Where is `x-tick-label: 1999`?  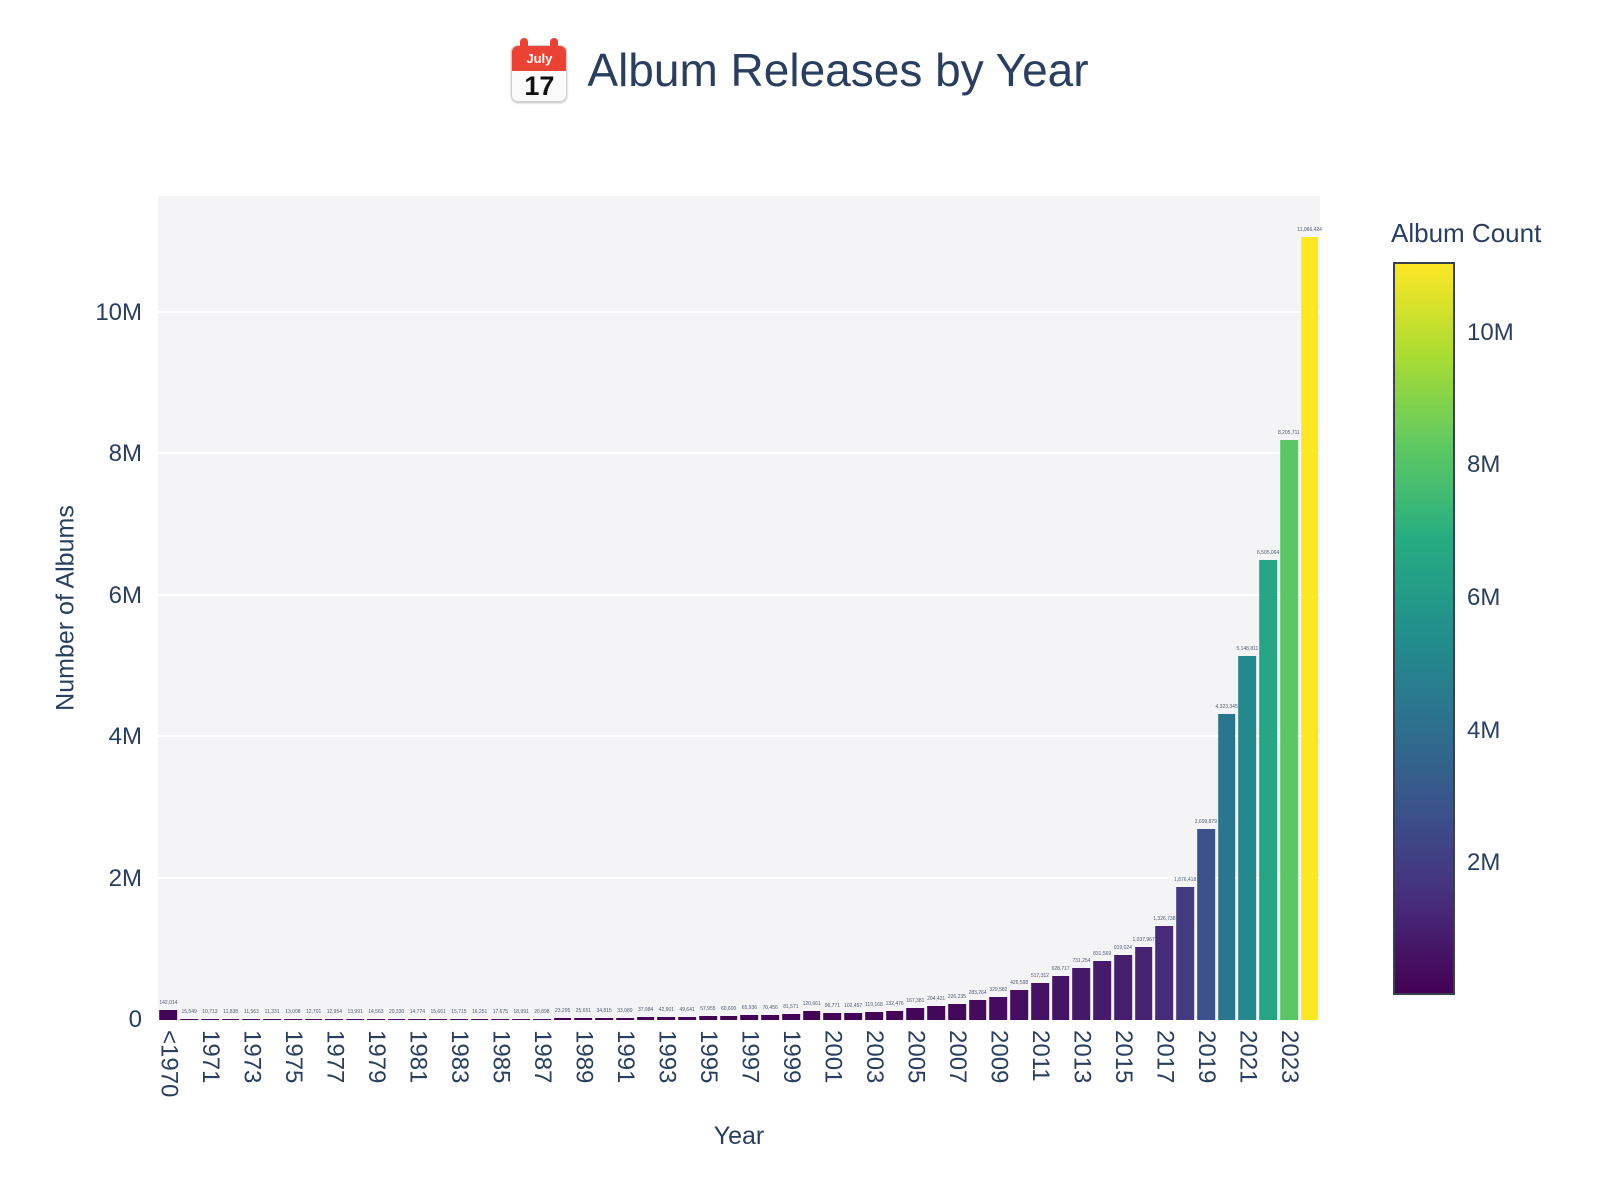 x-tick-label: 1999 is located at coordinates (791, 1057).